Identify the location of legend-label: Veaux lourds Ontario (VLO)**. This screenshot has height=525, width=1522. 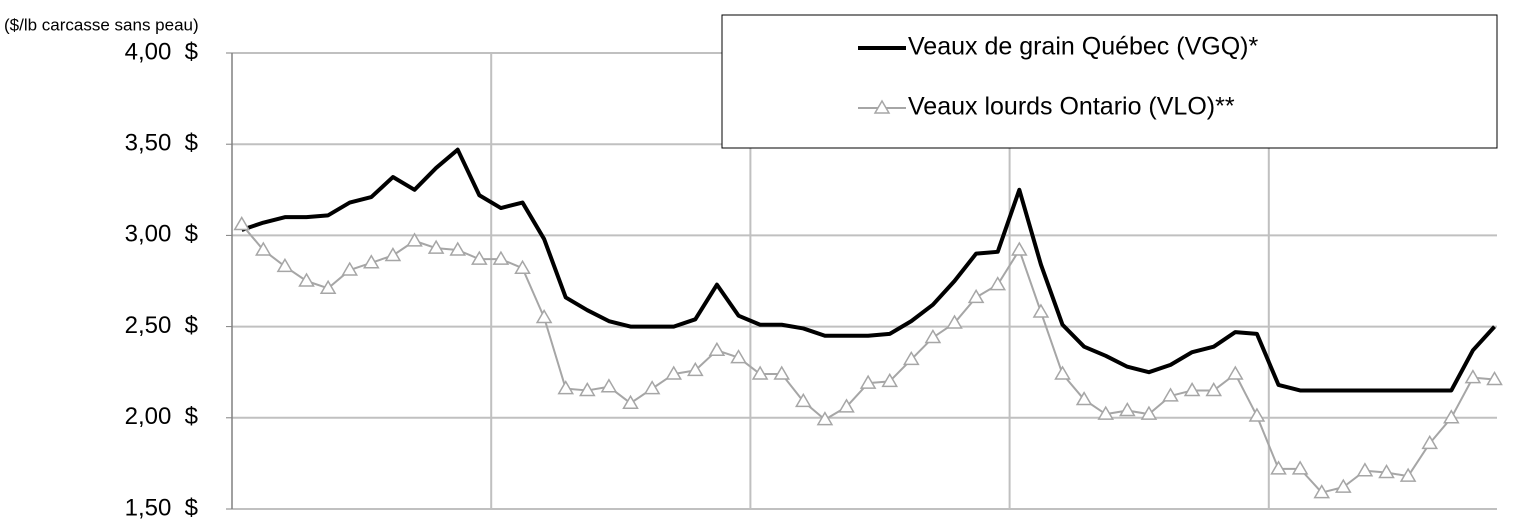
(1071, 107).